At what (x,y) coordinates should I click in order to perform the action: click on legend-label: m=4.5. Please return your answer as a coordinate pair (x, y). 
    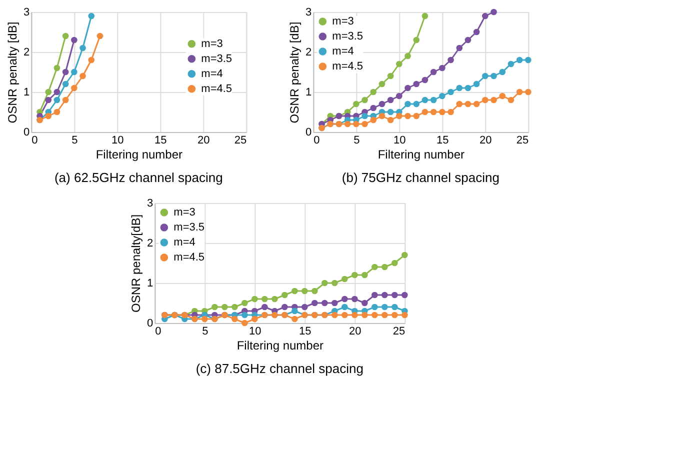
    Looking at the image, I should click on (216, 88).